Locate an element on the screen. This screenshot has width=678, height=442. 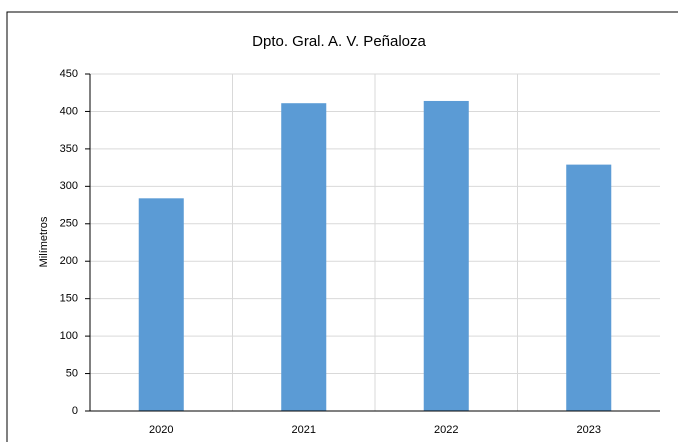
y-tick-label: 150 is located at coordinates (69, 299).